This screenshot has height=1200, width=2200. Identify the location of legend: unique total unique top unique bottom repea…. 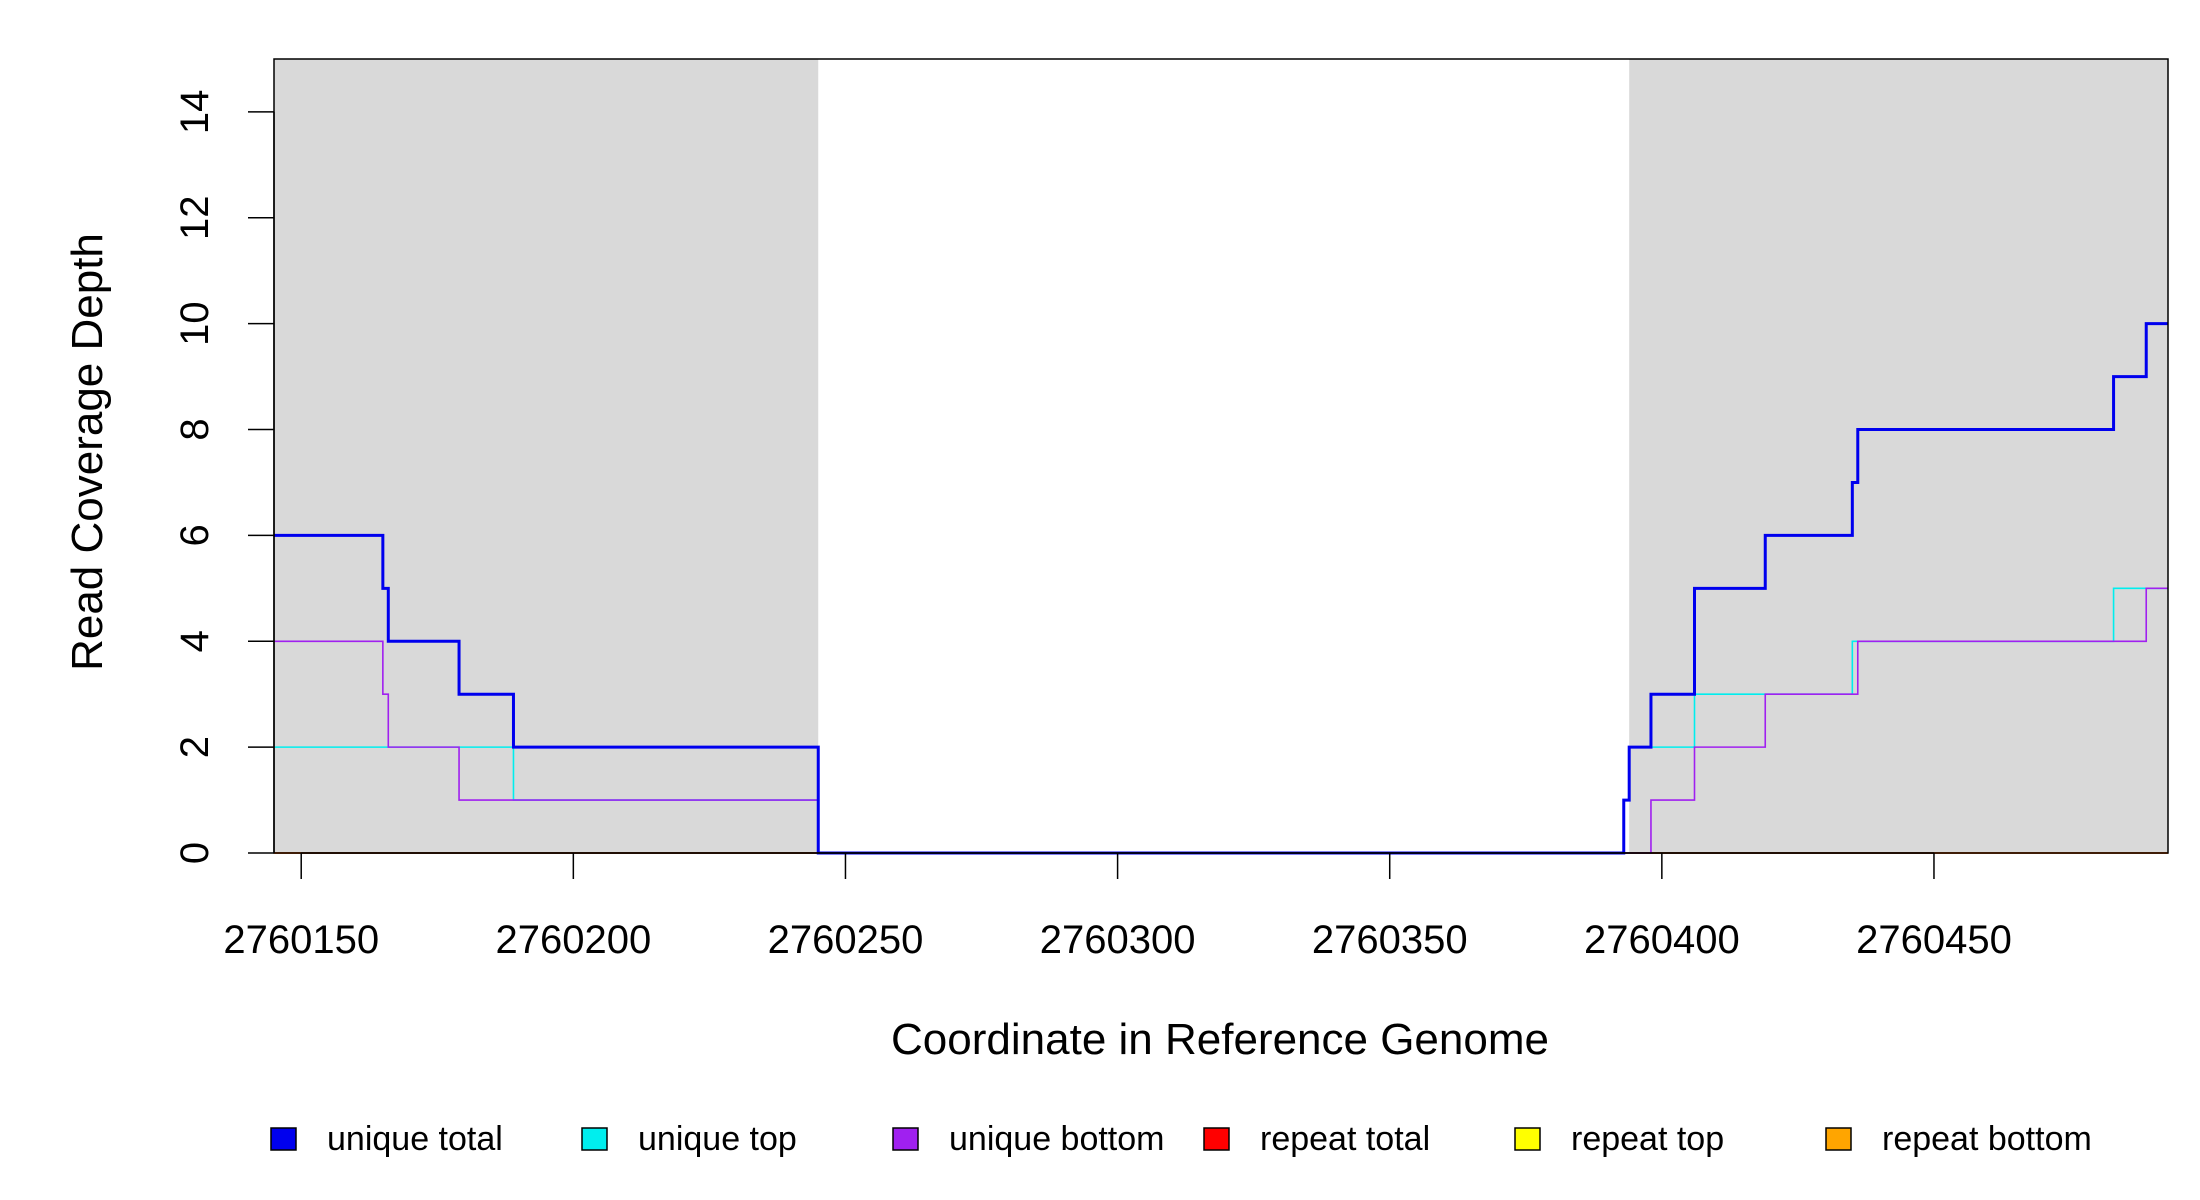
(1181, 1139).